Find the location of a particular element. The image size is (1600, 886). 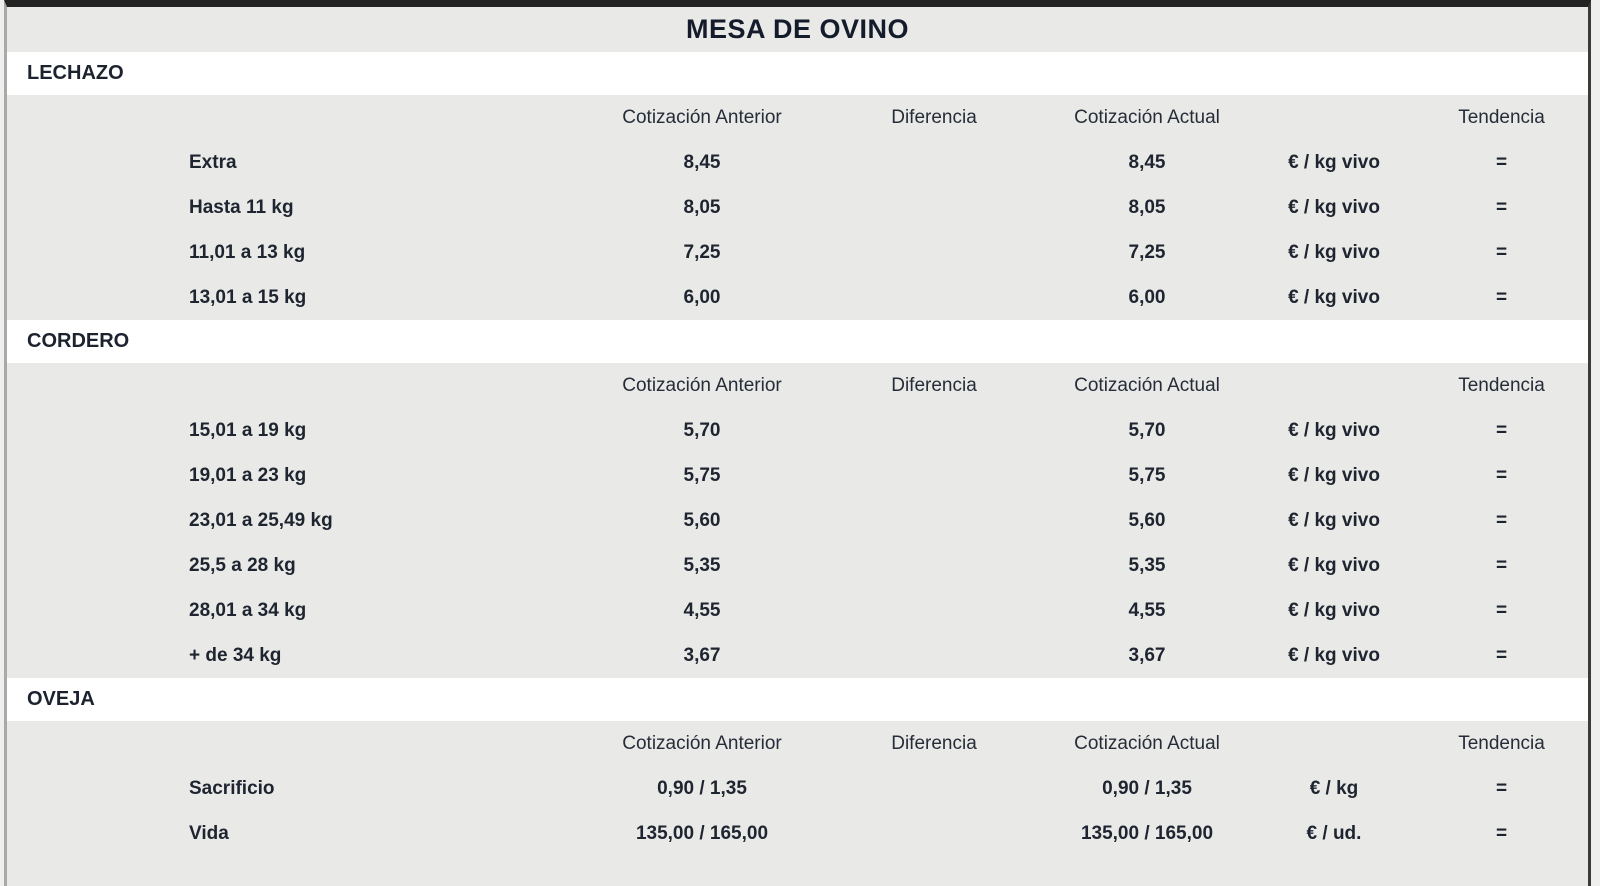

cell-label: 11,01 a 13 kg is located at coordinates (247, 252).